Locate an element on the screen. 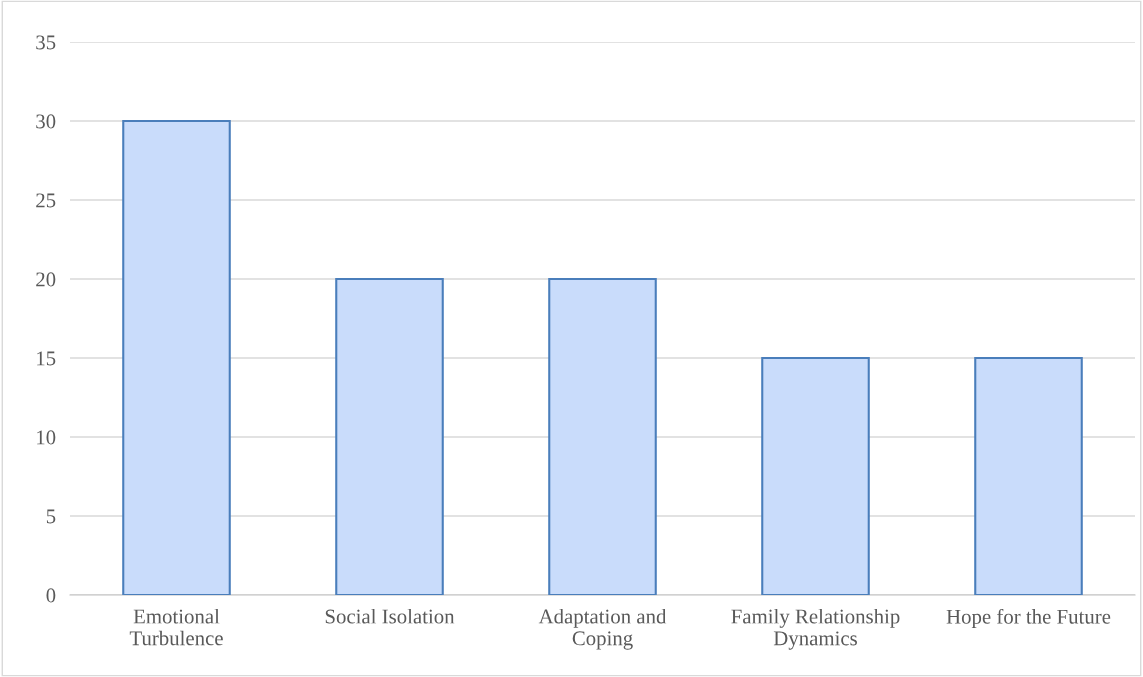 The height and width of the screenshot is (677, 1143). x-tick-label: Social Isolation is located at coordinates (390, 616).